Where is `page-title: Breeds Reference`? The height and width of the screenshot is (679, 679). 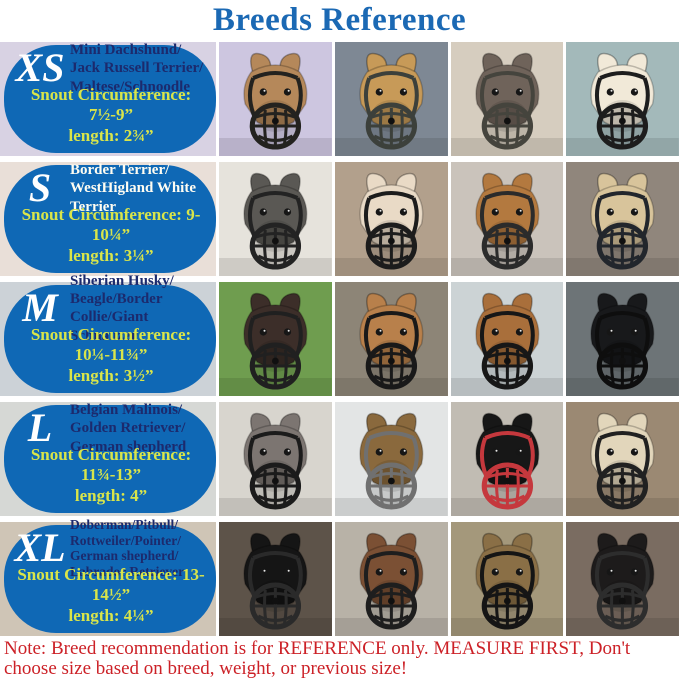
page-title: Breeds Reference is located at coordinates (339, 20).